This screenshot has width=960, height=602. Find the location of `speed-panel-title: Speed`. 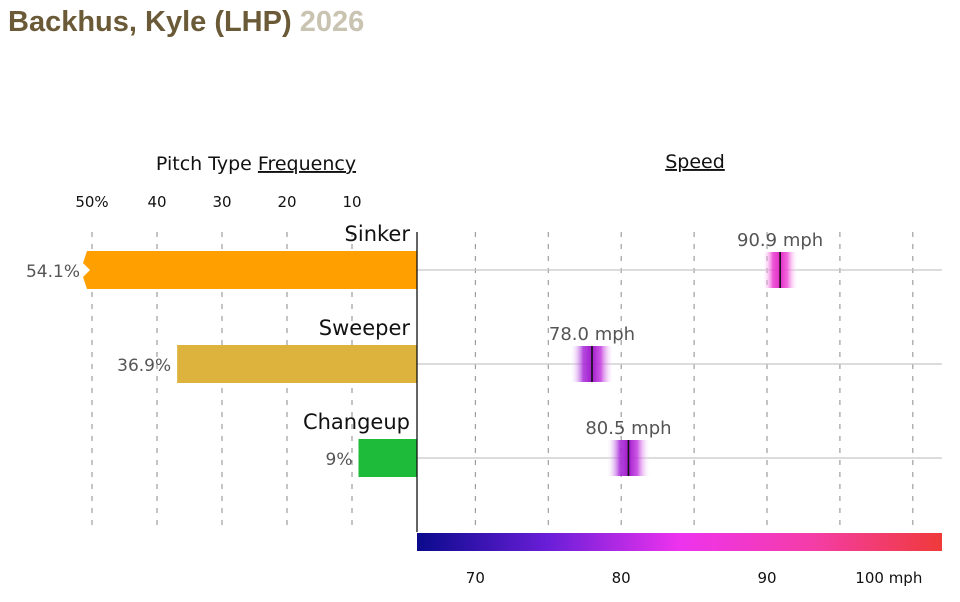

speed-panel-title: Speed is located at coordinates (695, 162).